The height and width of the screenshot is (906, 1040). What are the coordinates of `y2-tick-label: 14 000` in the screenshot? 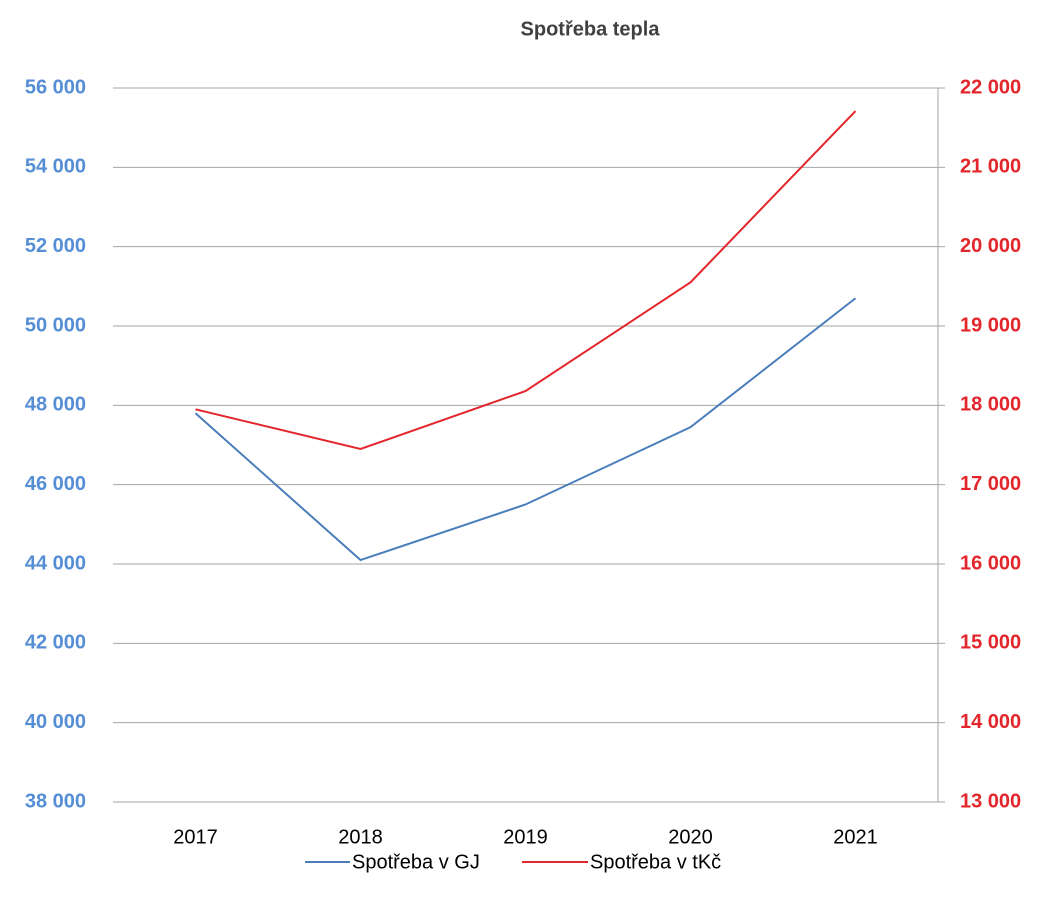 It's located at (990, 722).